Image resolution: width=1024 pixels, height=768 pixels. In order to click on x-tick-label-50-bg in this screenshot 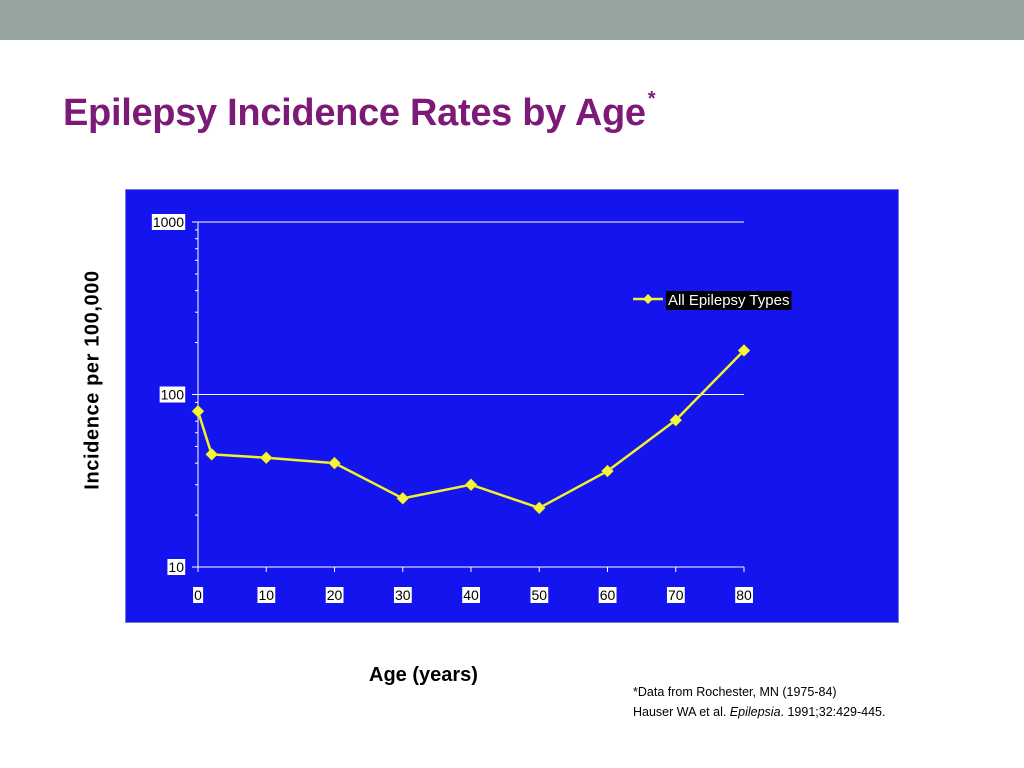, I will do `click(539, 595)`.